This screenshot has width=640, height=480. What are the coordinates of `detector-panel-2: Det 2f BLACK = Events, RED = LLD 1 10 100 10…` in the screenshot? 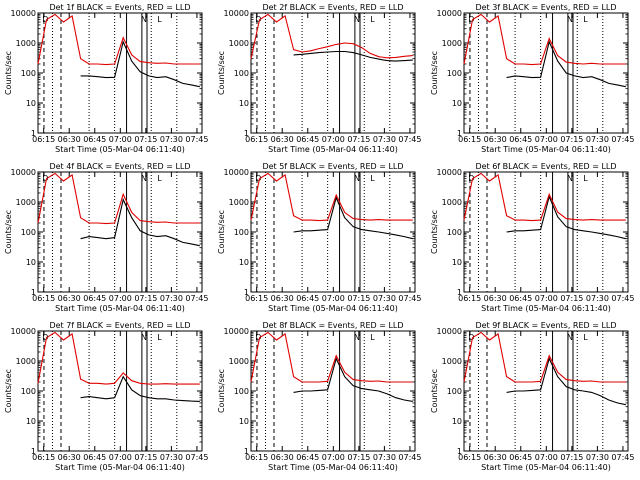 It's located at (319, 78).